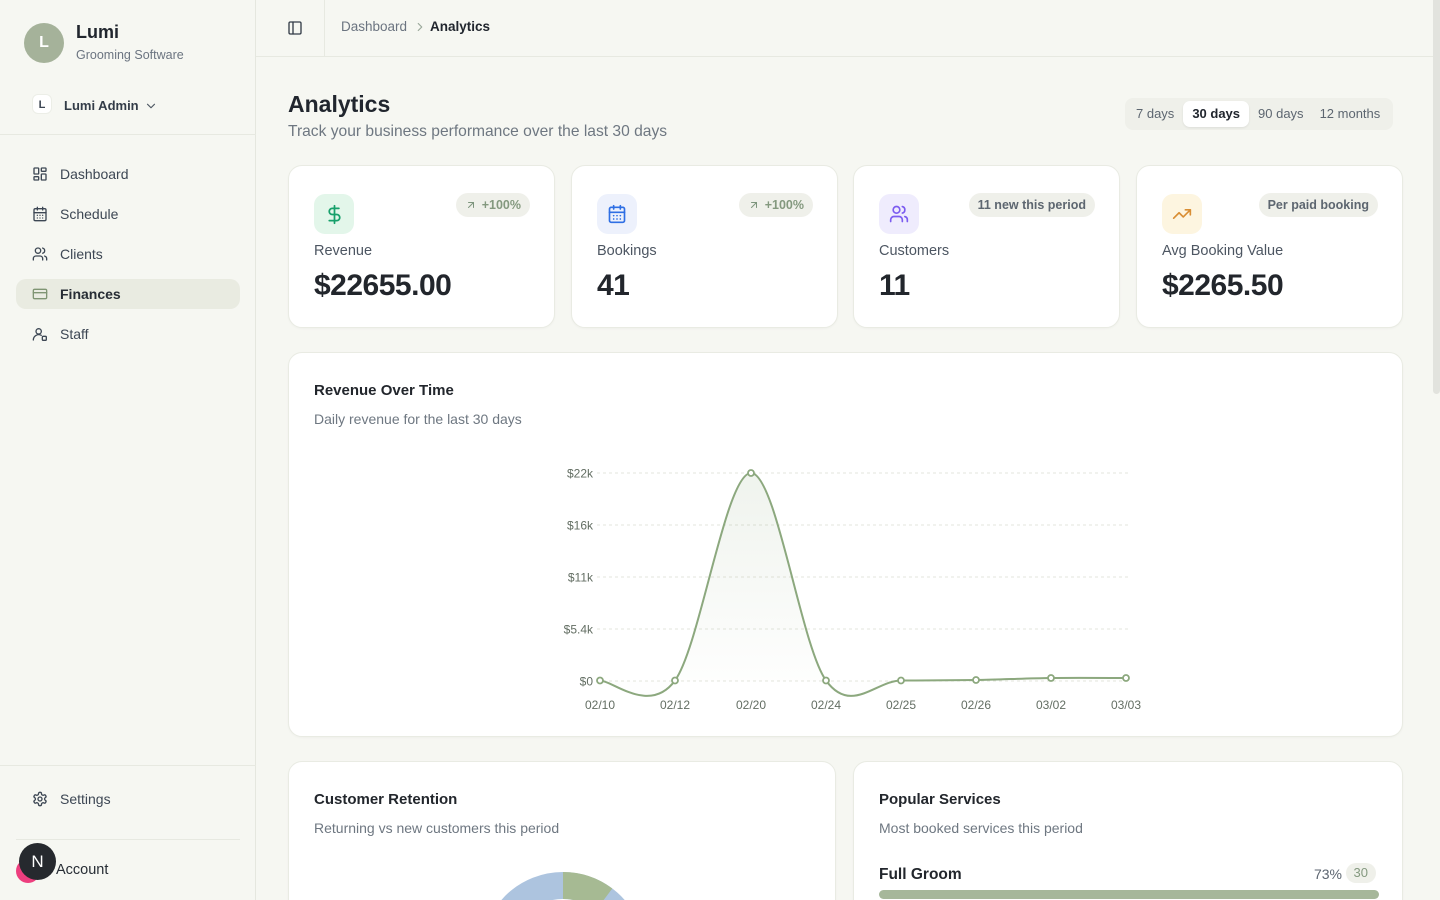 The height and width of the screenshot is (900, 1440). I want to click on svg-text: 02/24, so click(826, 705).